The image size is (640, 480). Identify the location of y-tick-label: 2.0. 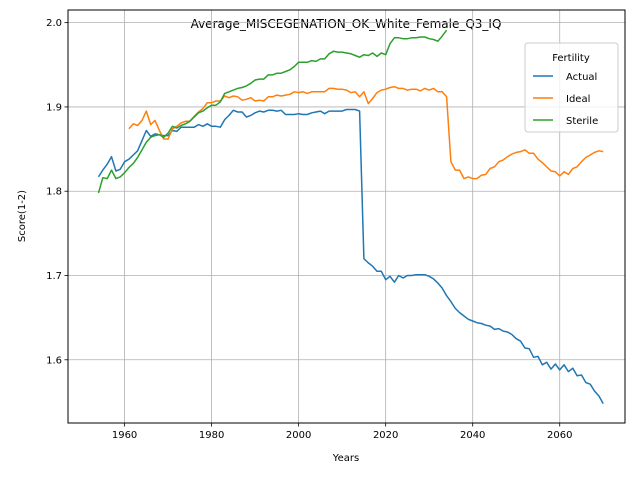
(54, 23).